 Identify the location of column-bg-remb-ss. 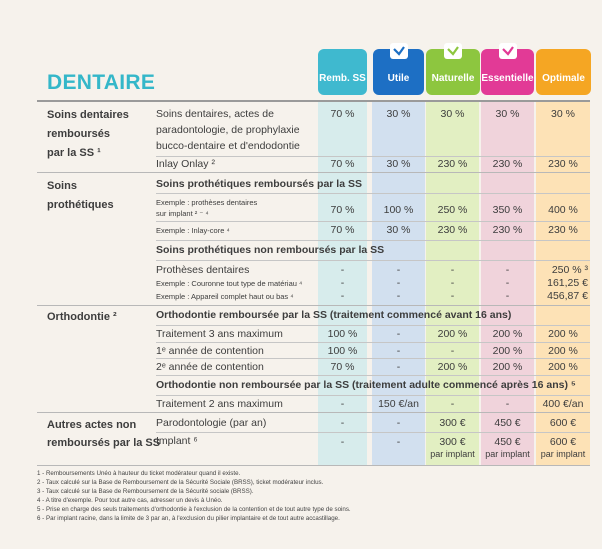
(342, 283).